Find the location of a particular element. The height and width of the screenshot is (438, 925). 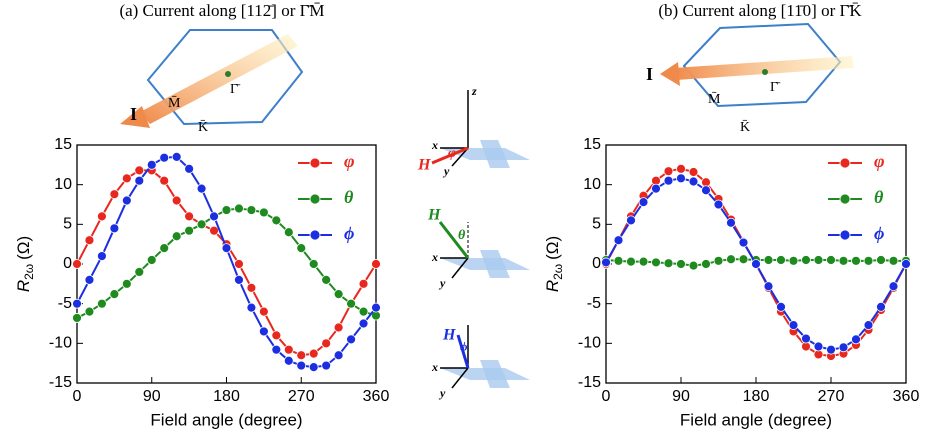

y-tick-label: -10 is located at coordinates (589, 343).